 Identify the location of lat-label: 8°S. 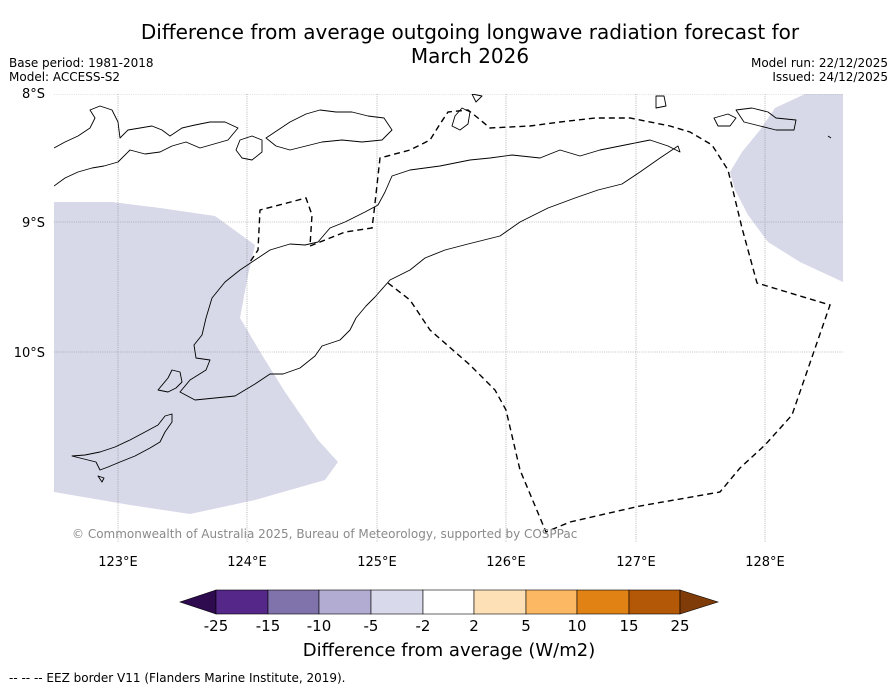
(33, 94).